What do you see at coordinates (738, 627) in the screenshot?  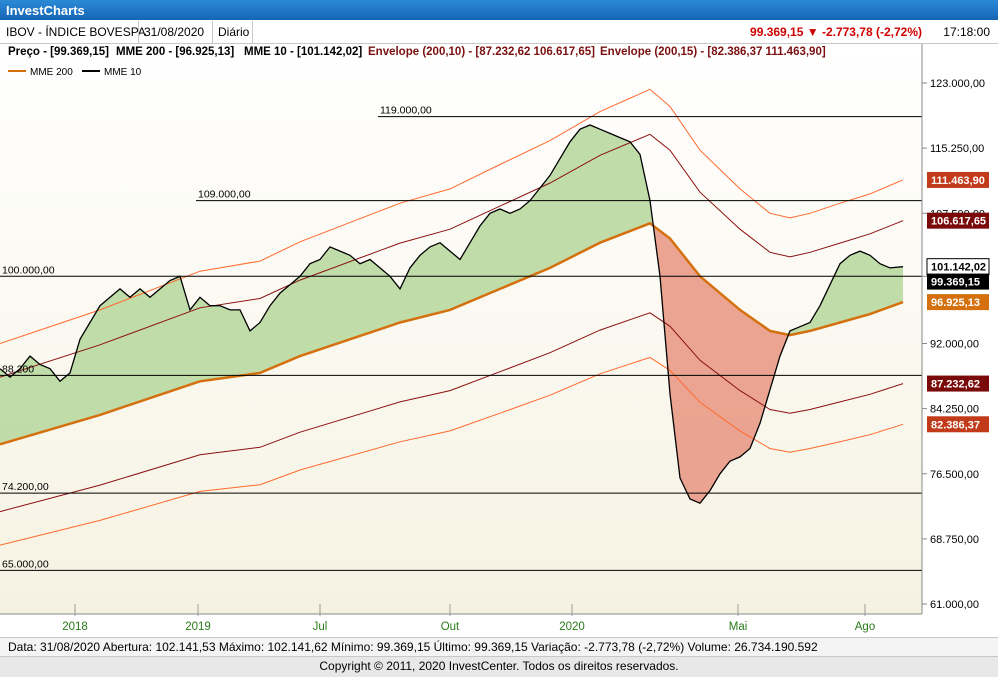 I see `x-tick-label-5: Mai` at bounding box center [738, 627].